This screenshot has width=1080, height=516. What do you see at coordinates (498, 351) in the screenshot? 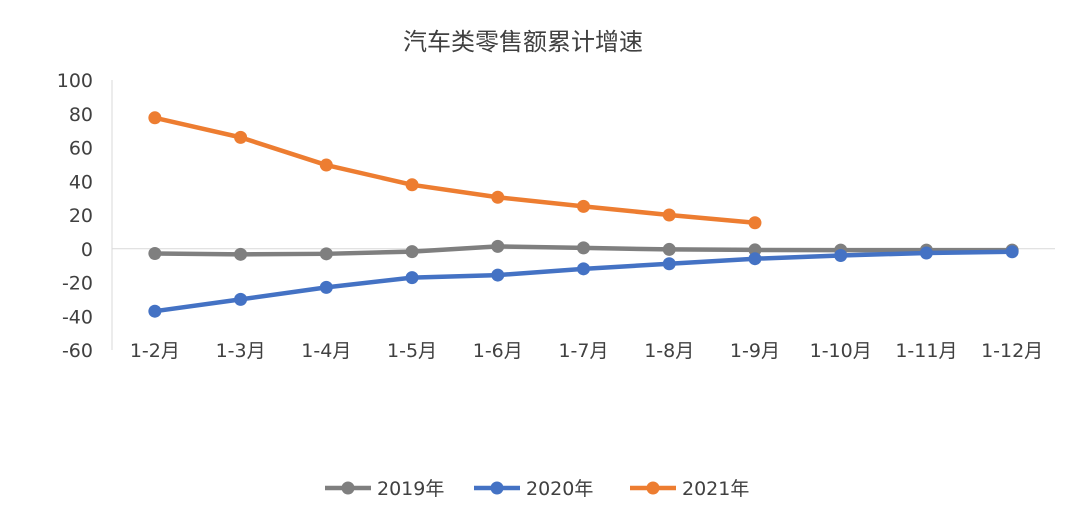
I see `x-tick-label: 1-6月` at bounding box center [498, 351].